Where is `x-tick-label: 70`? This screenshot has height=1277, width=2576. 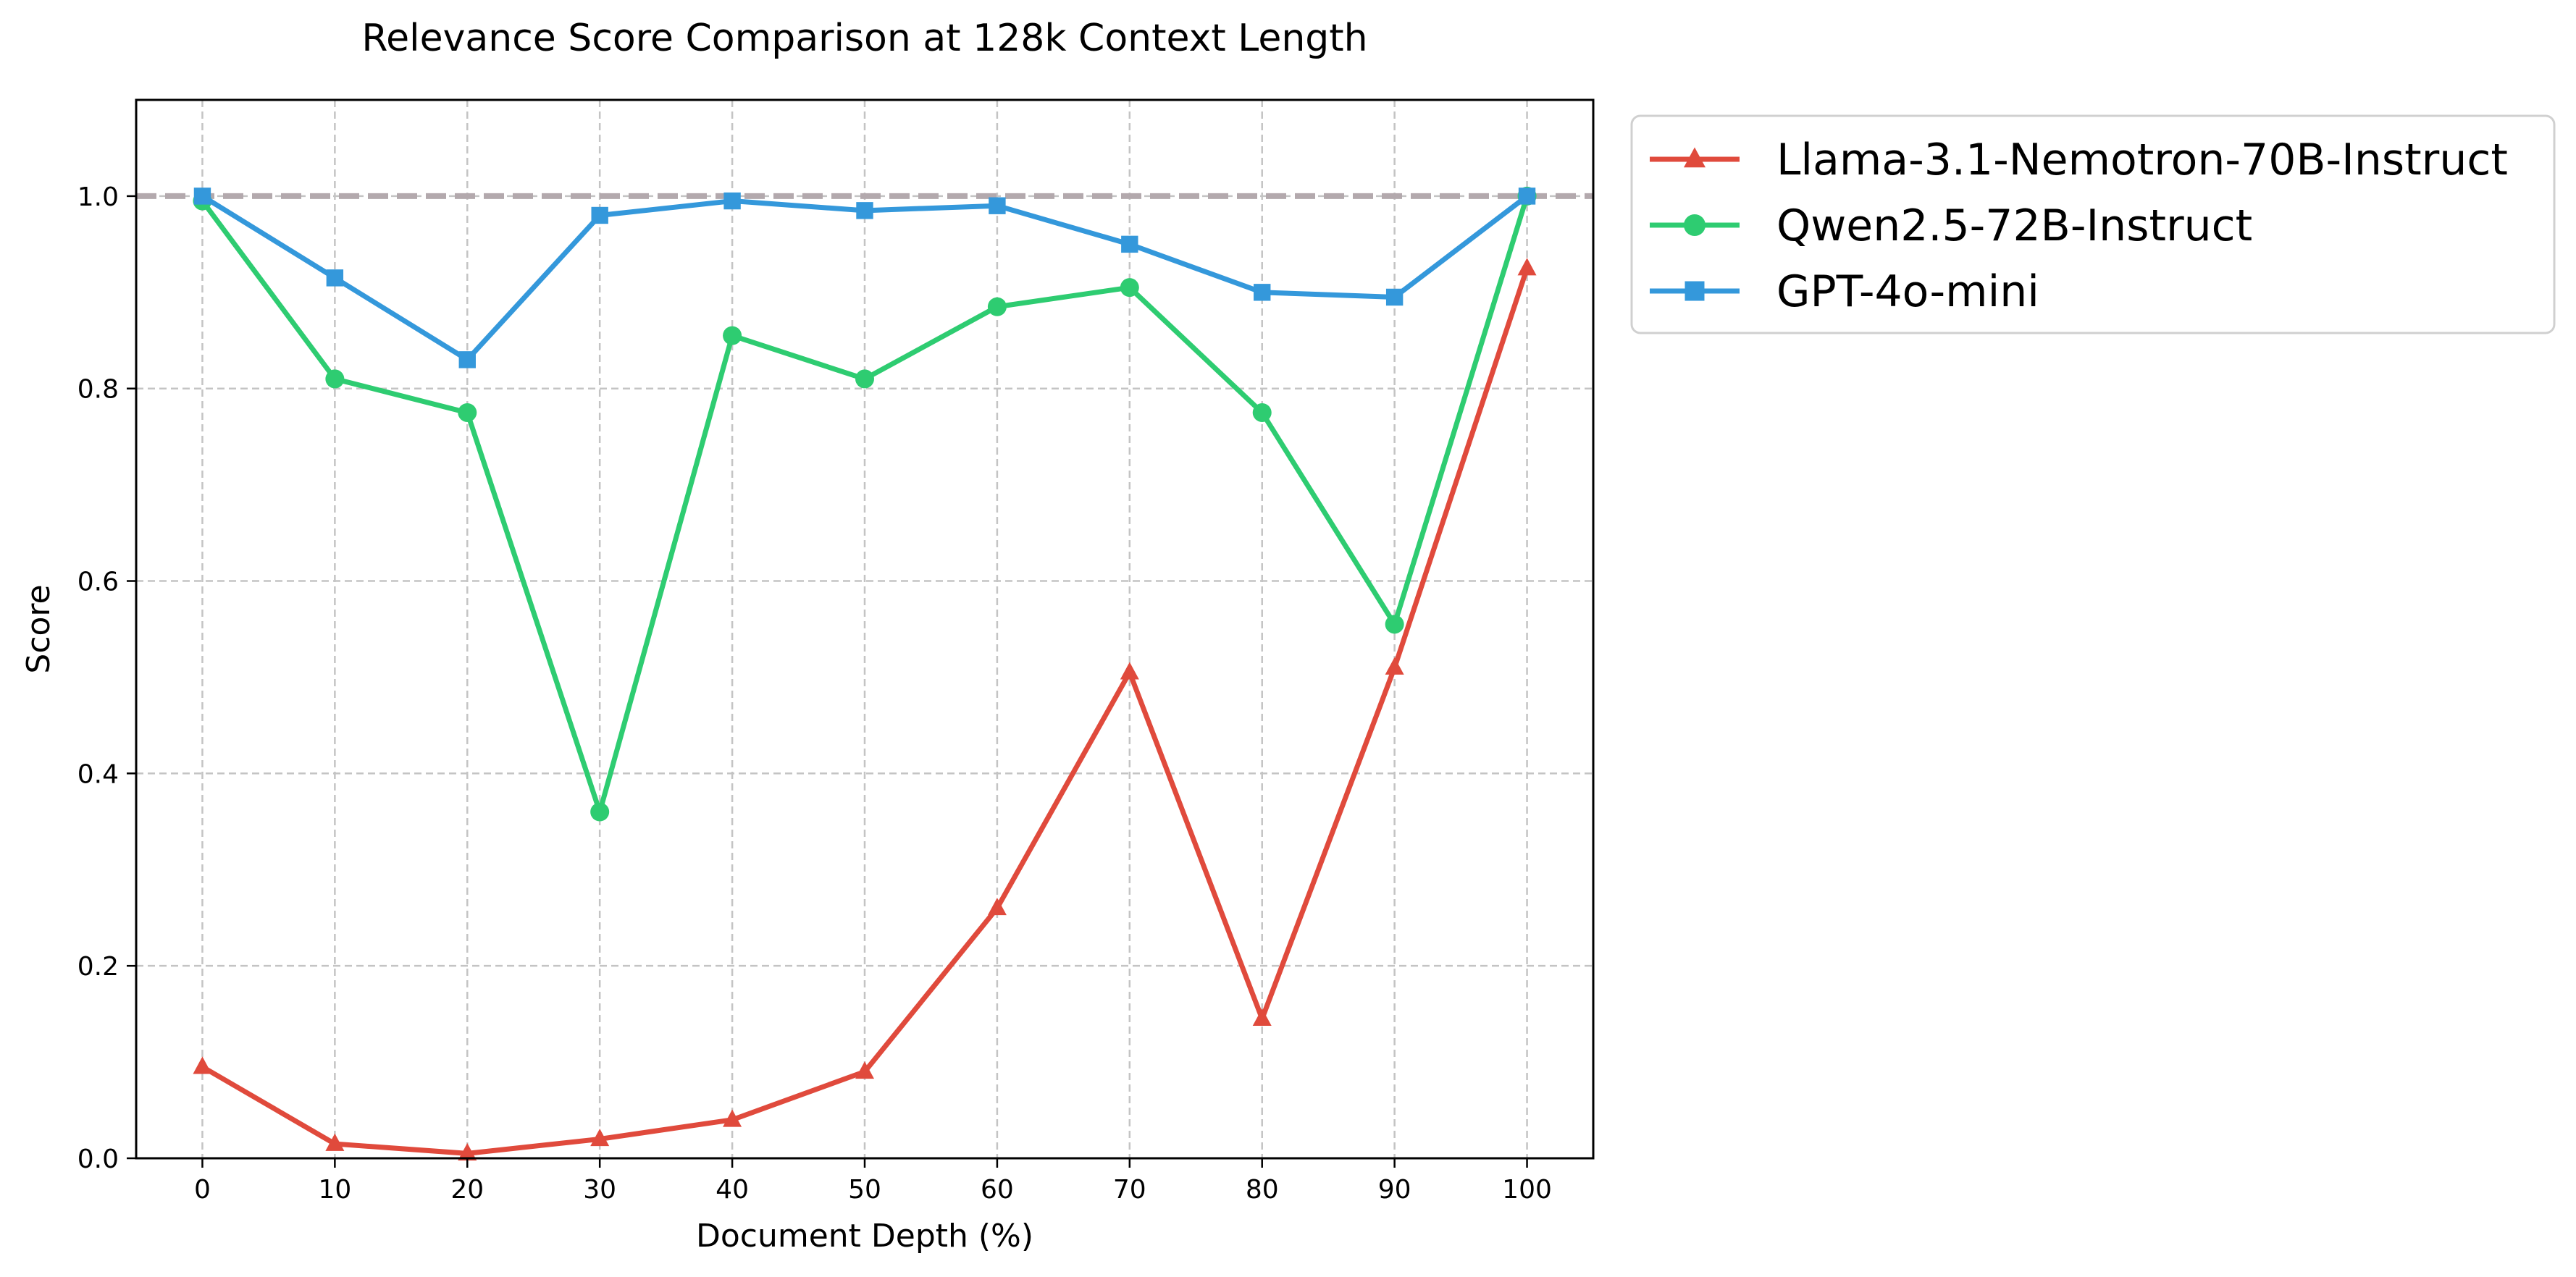
x-tick-label: 70 is located at coordinates (1129, 1190).